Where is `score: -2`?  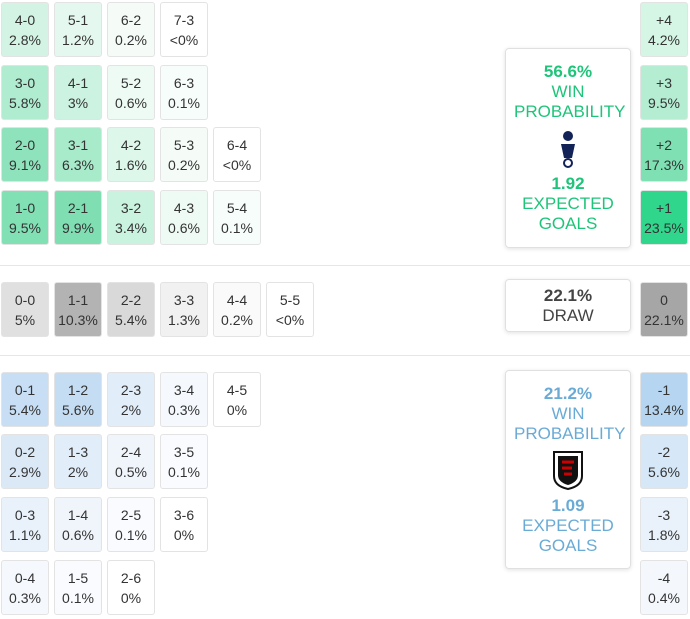 score: -2 is located at coordinates (664, 451).